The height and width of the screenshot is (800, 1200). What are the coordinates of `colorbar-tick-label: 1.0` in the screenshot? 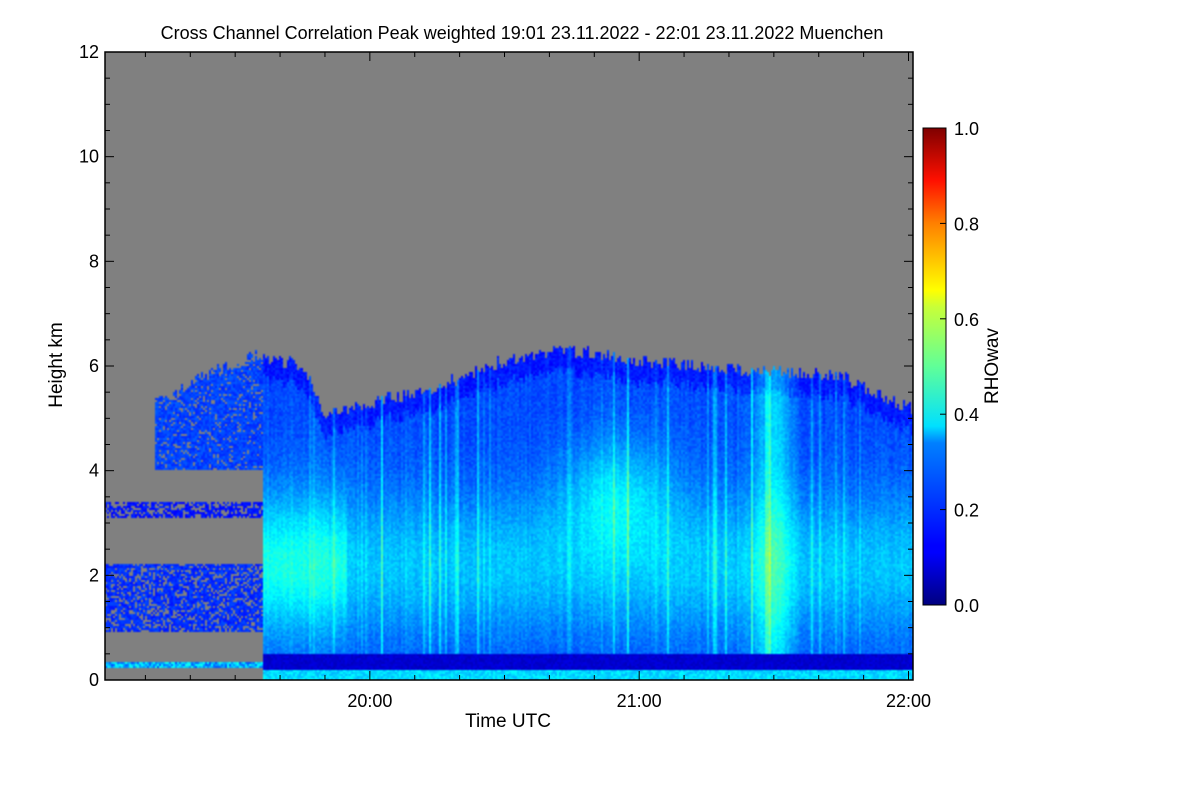 It's located at (966, 129).